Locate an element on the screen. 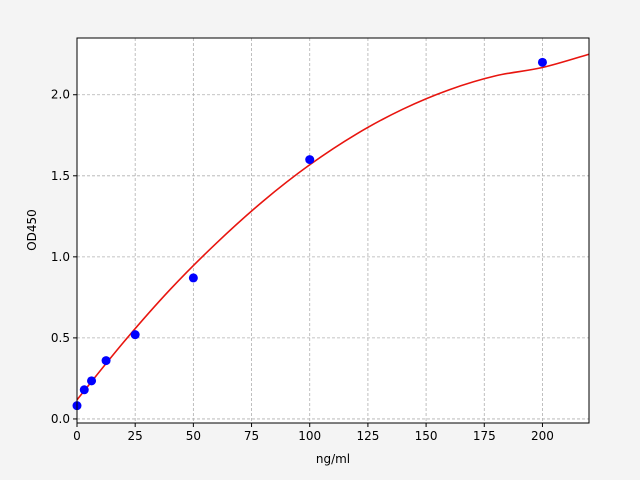 This screenshot has height=480, width=640. x-tick-label: 125 is located at coordinates (367, 436).